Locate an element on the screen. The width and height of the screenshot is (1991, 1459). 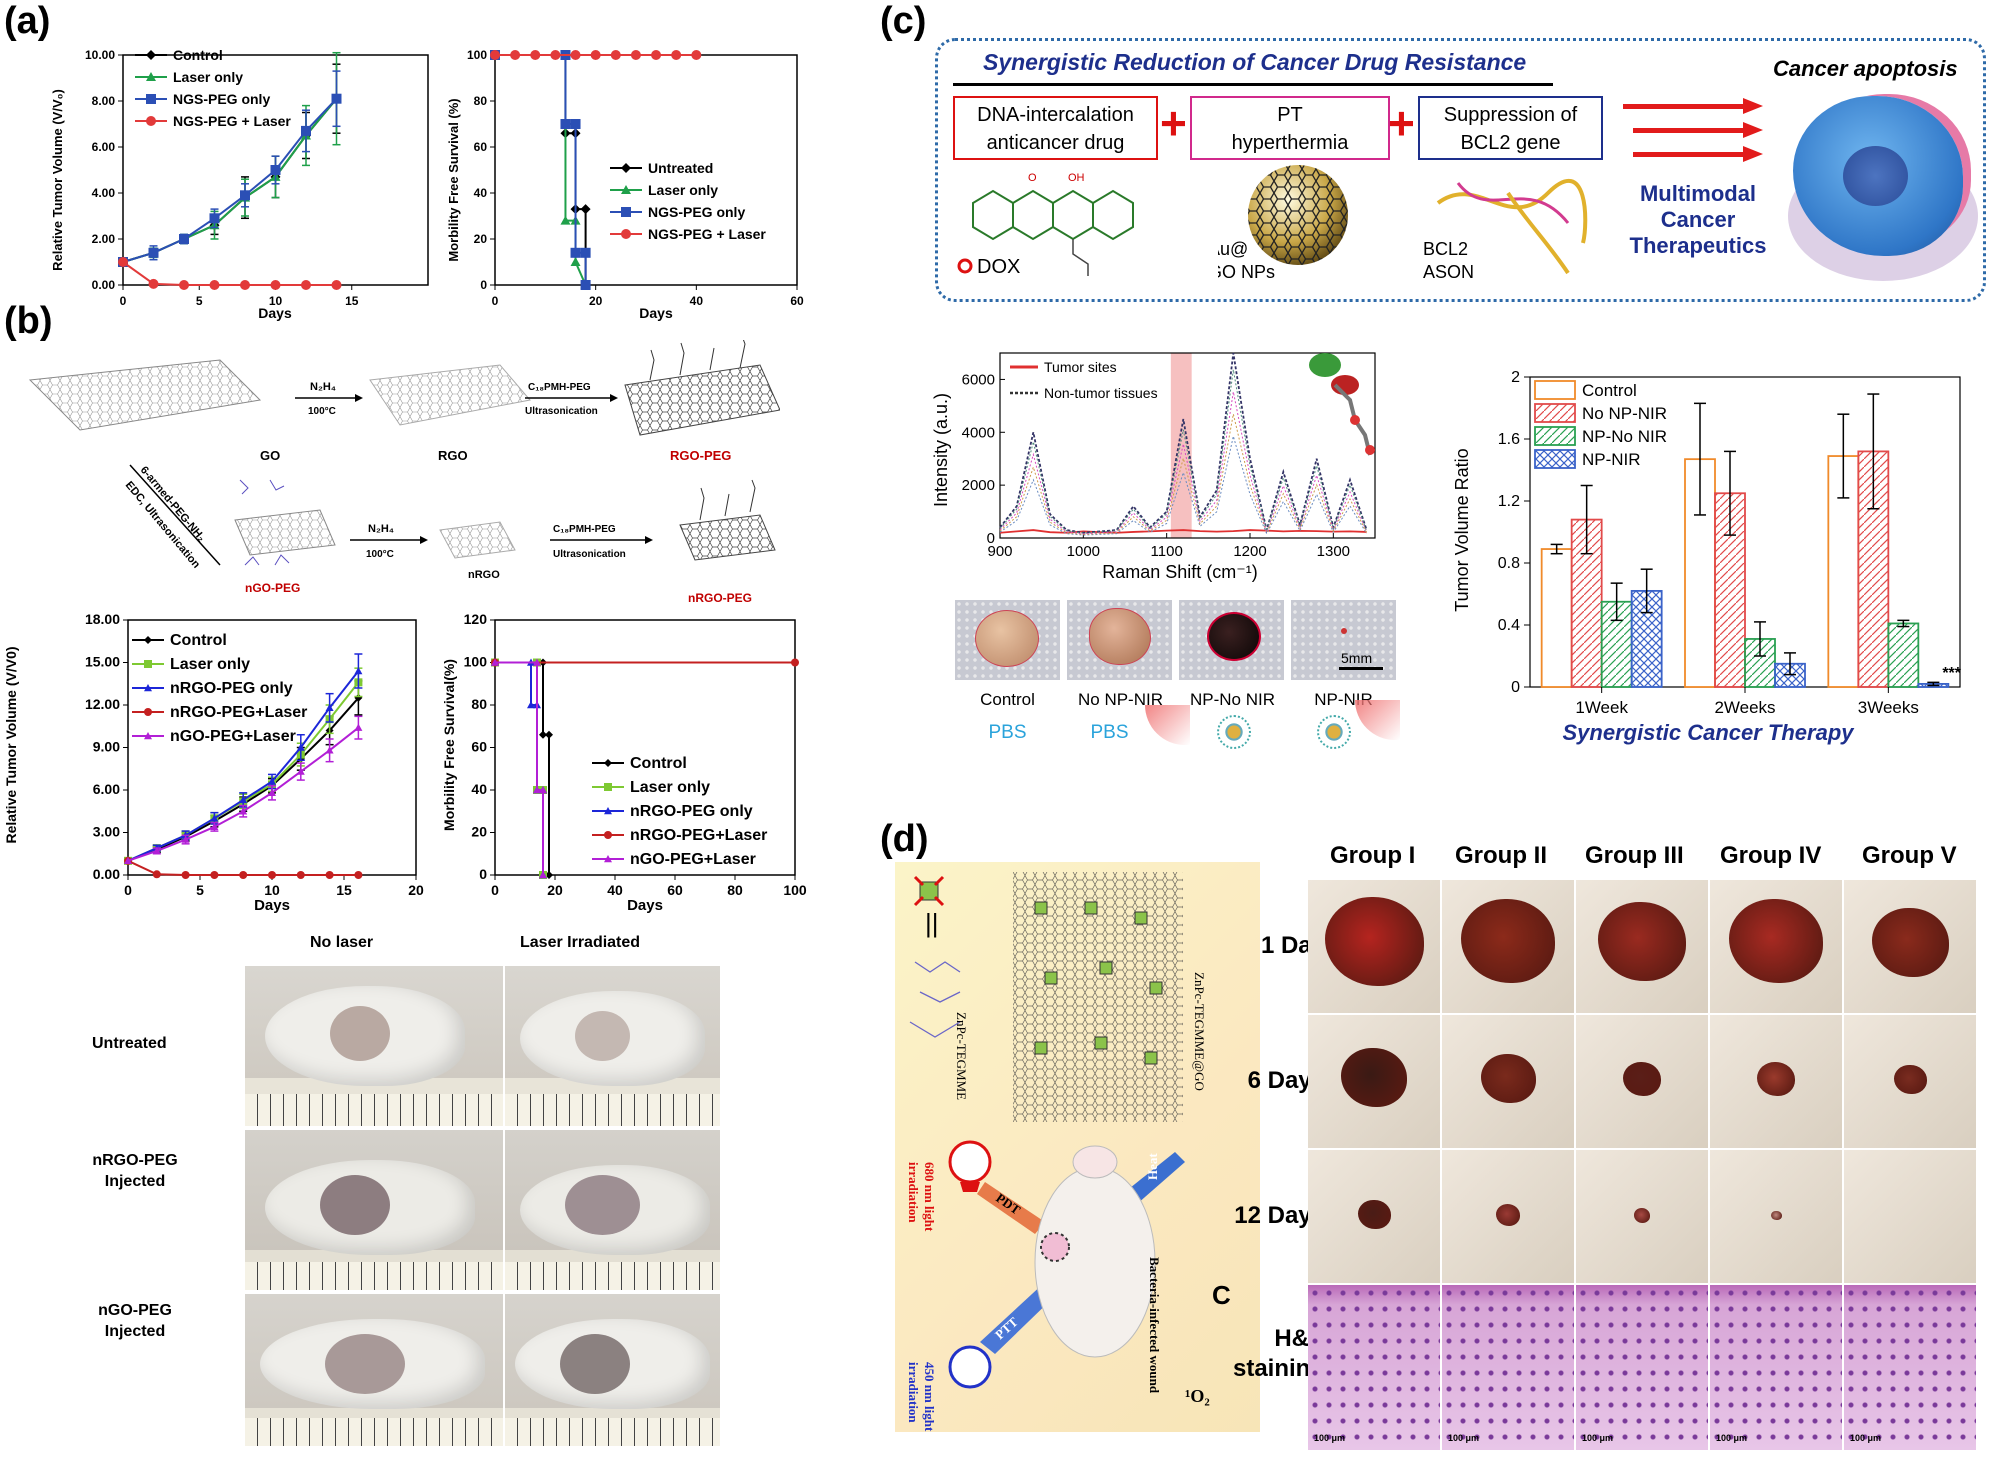
legend-label: nRGO-PEG only is located at coordinates (691, 811).